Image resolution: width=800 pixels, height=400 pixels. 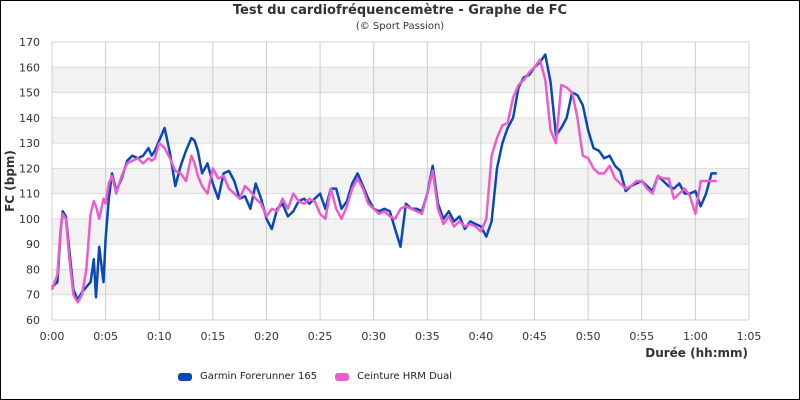 I want to click on x-tick-label: 0:20, so click(x=266, y=336).